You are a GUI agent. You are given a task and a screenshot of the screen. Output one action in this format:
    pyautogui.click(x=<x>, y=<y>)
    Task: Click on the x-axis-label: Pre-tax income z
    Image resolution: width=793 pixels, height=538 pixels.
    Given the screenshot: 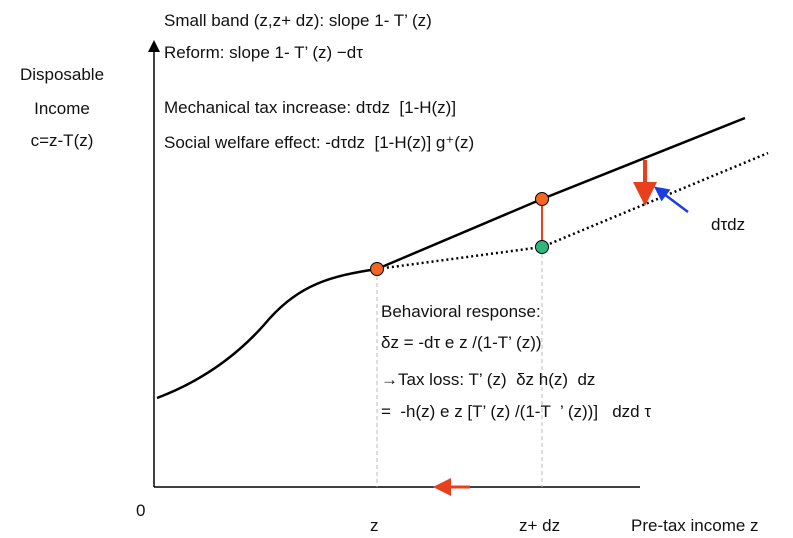 What is the action you would take?
    pyautogui.click(x=695, y=525)
    